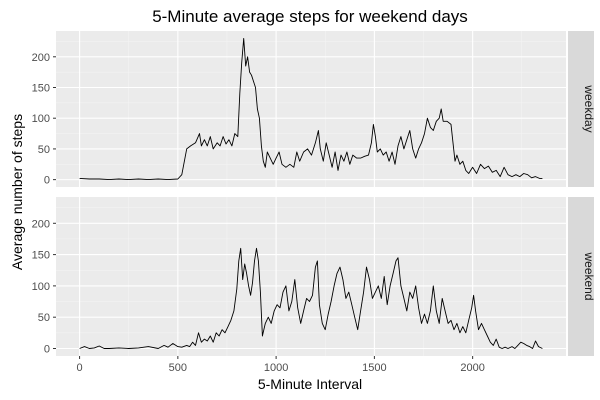  Describe the element at coordinates (17, 192) in the screenshot. I see `y-axis-label: Average number of steps` at that location.